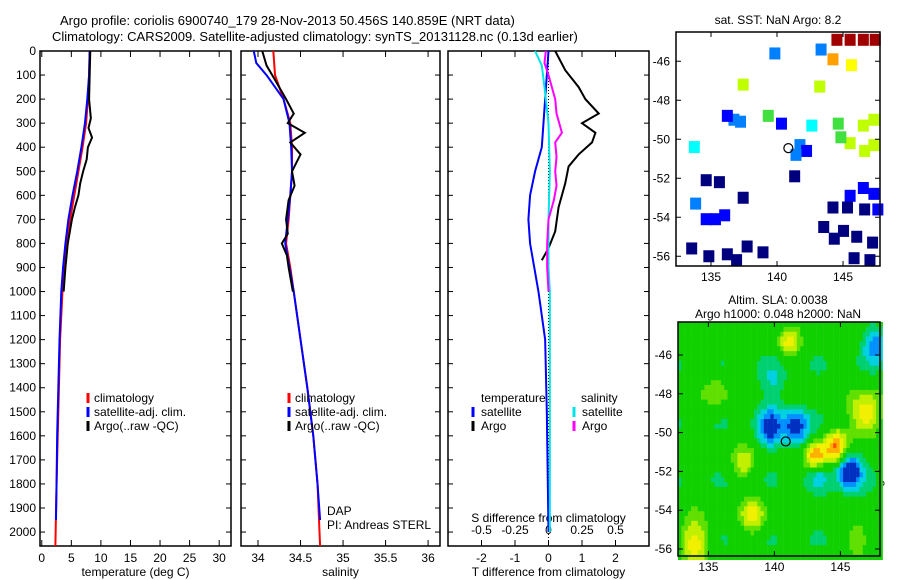  What do you see at coordinates (662, 178) in the screenshot?
I see `lat-tick-label: -52` at bounding box center [662, 178].